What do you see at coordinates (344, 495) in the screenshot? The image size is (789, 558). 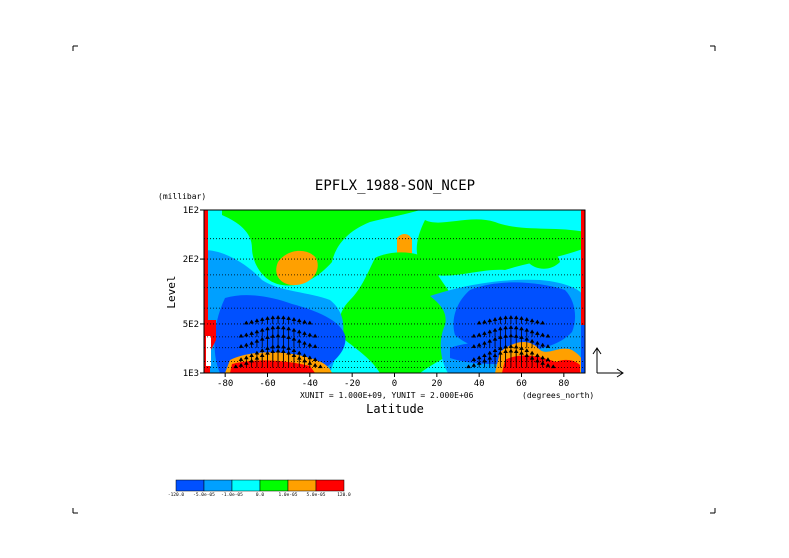 I see `colorbar-label: 120.0` at bounding box center [344, 495].